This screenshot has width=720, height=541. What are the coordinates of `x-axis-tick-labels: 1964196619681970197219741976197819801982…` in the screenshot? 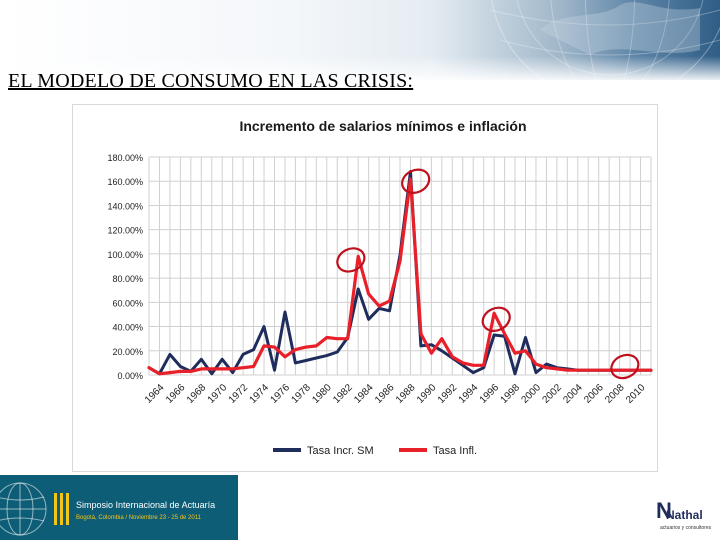 It's located at (395, 394).